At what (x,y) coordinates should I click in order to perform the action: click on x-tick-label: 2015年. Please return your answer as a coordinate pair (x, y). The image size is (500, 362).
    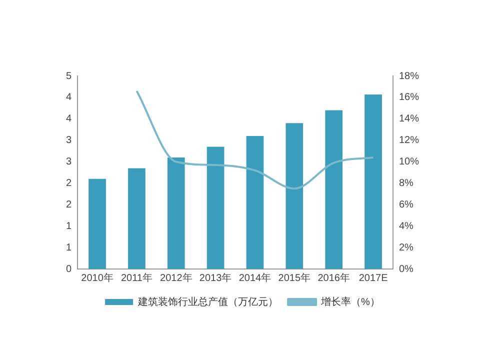
    Looking at the image, I should click on (294, 278).